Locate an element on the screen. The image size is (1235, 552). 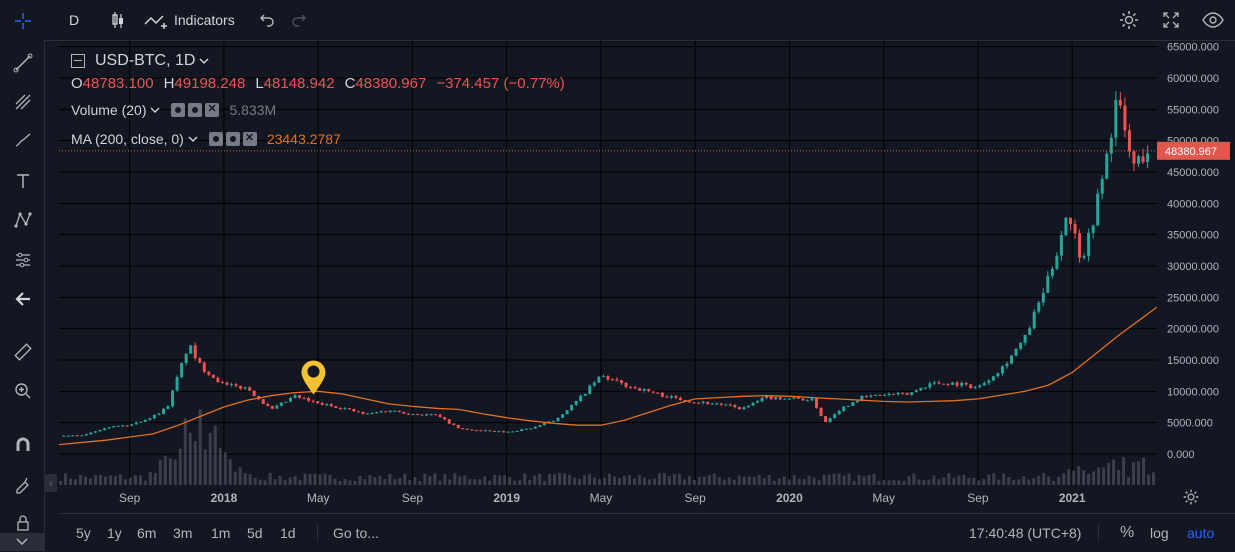
ma-label: MA (200, close, 0) is located at coordinates (127, 139).